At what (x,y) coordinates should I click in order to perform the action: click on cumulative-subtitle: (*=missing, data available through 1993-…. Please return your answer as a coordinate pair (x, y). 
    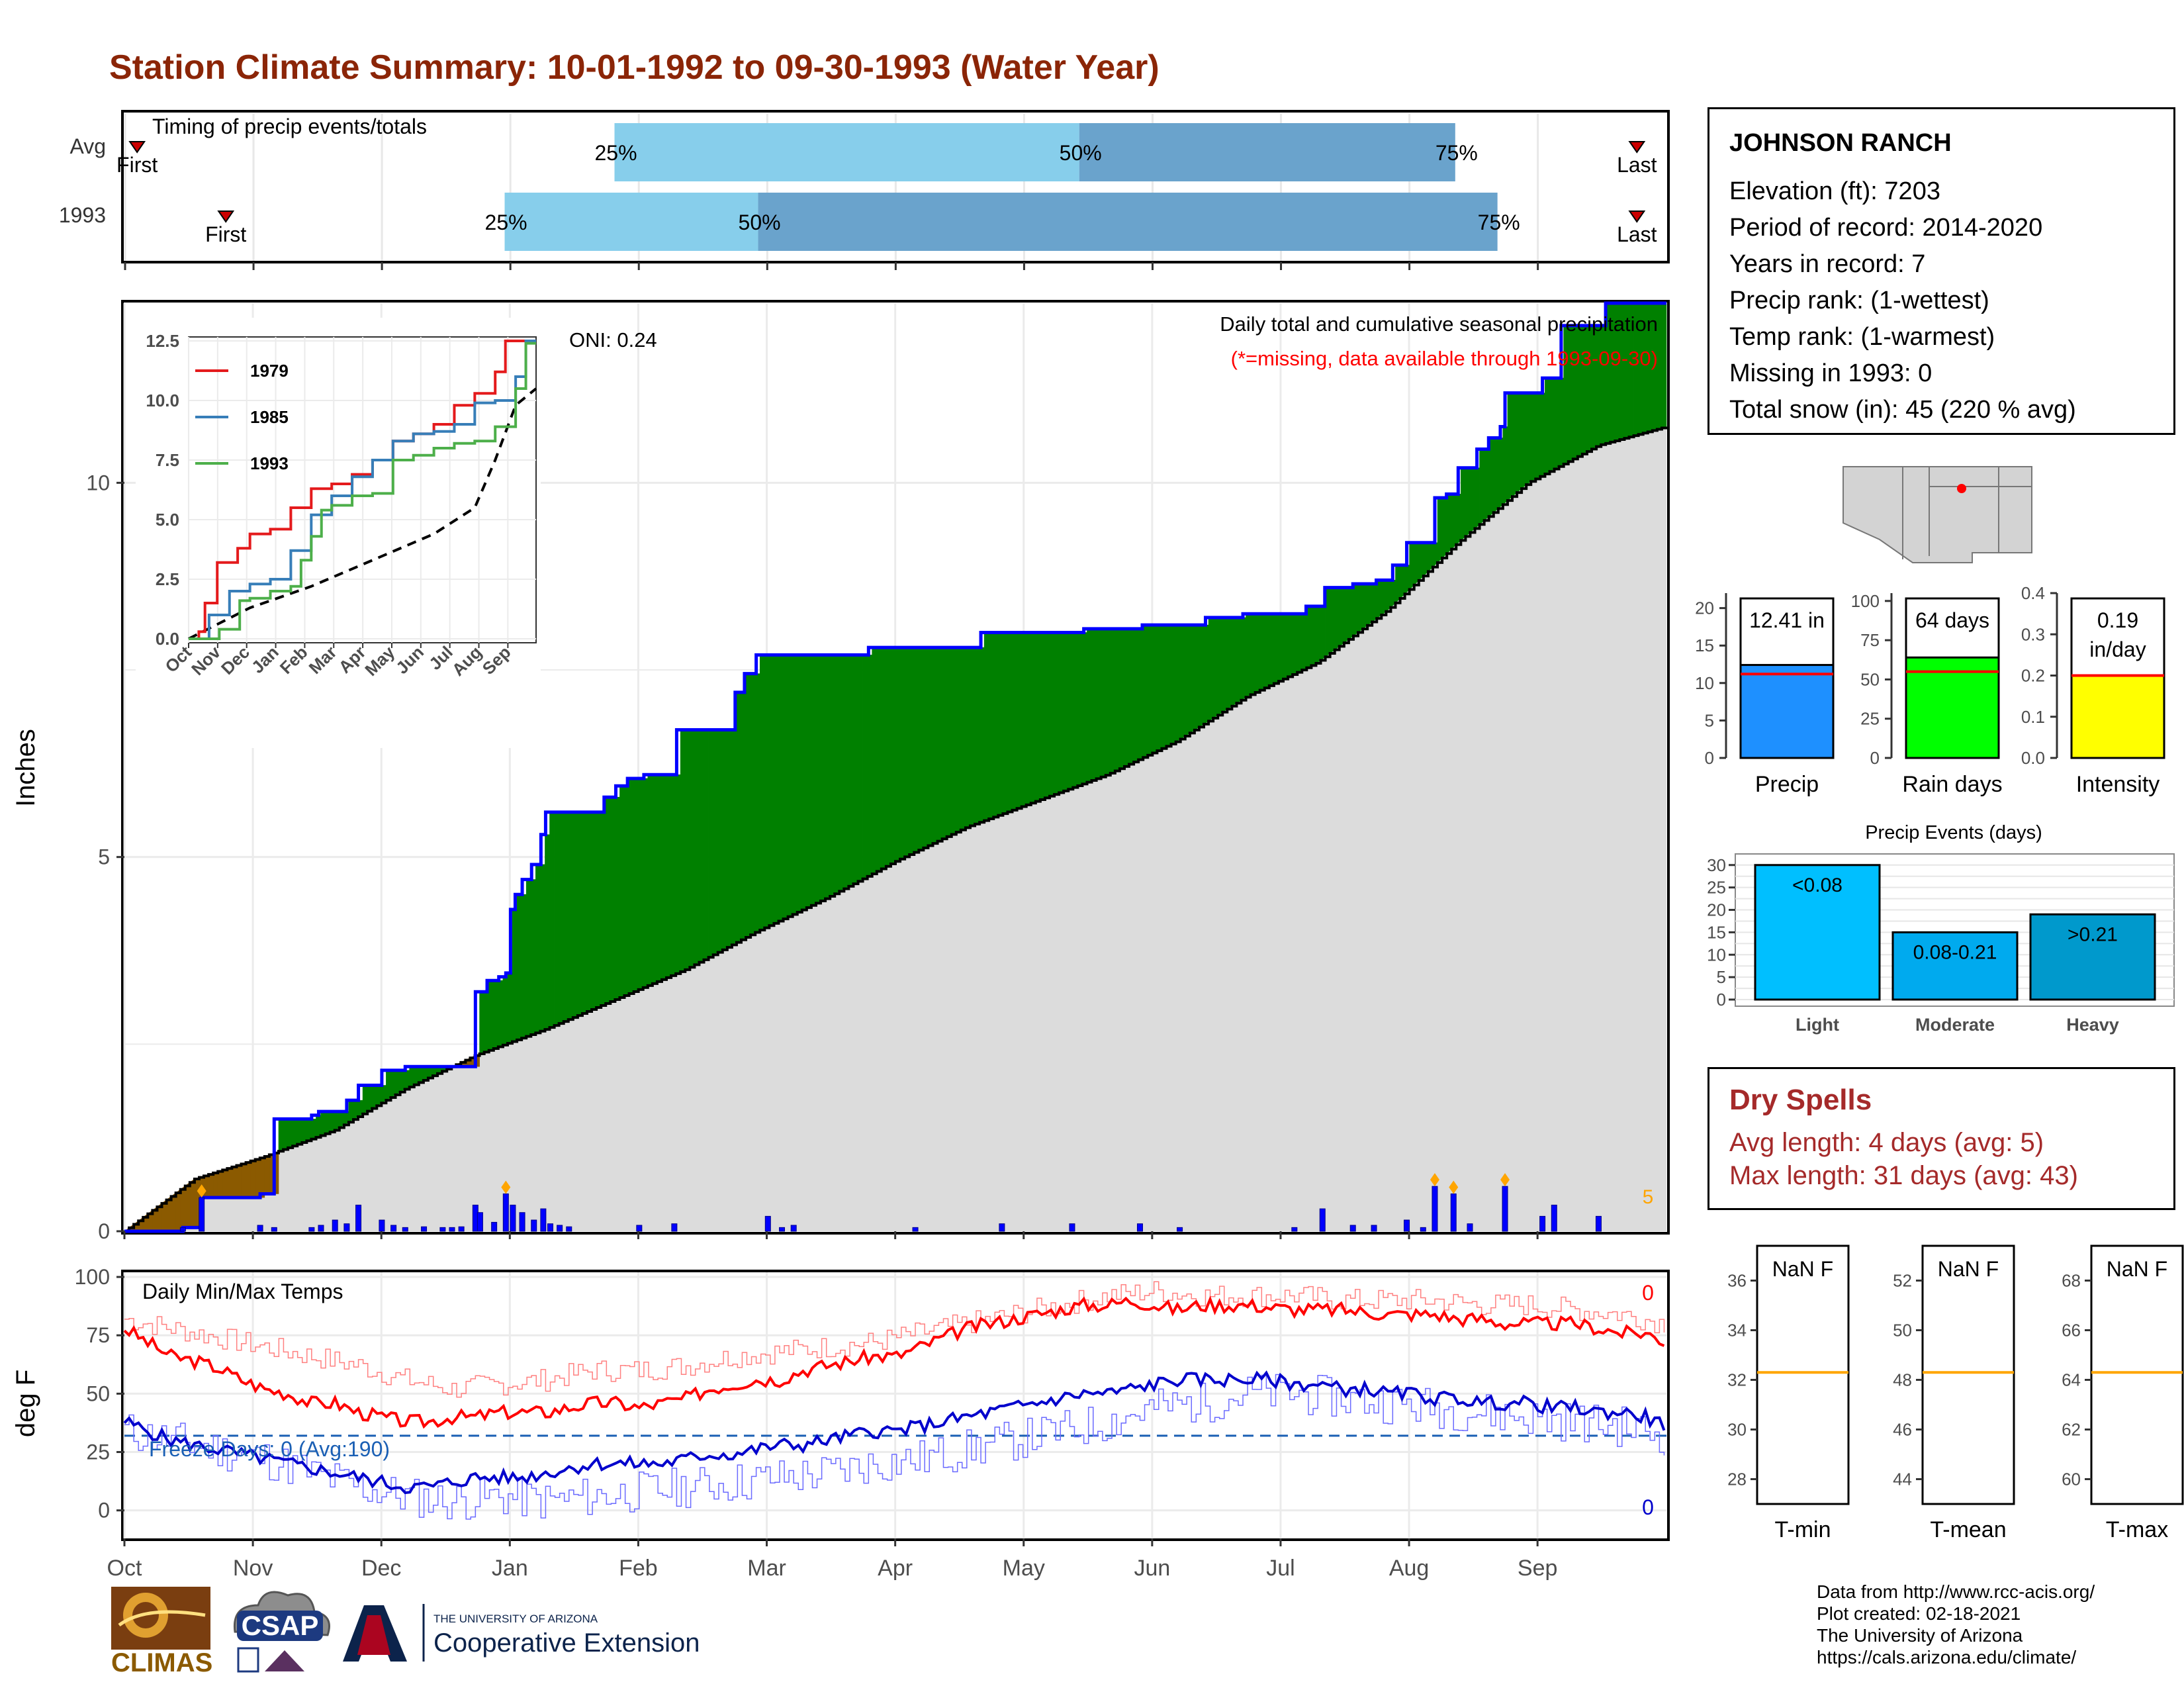
    Looking at the image, I should click on (1444, 358).